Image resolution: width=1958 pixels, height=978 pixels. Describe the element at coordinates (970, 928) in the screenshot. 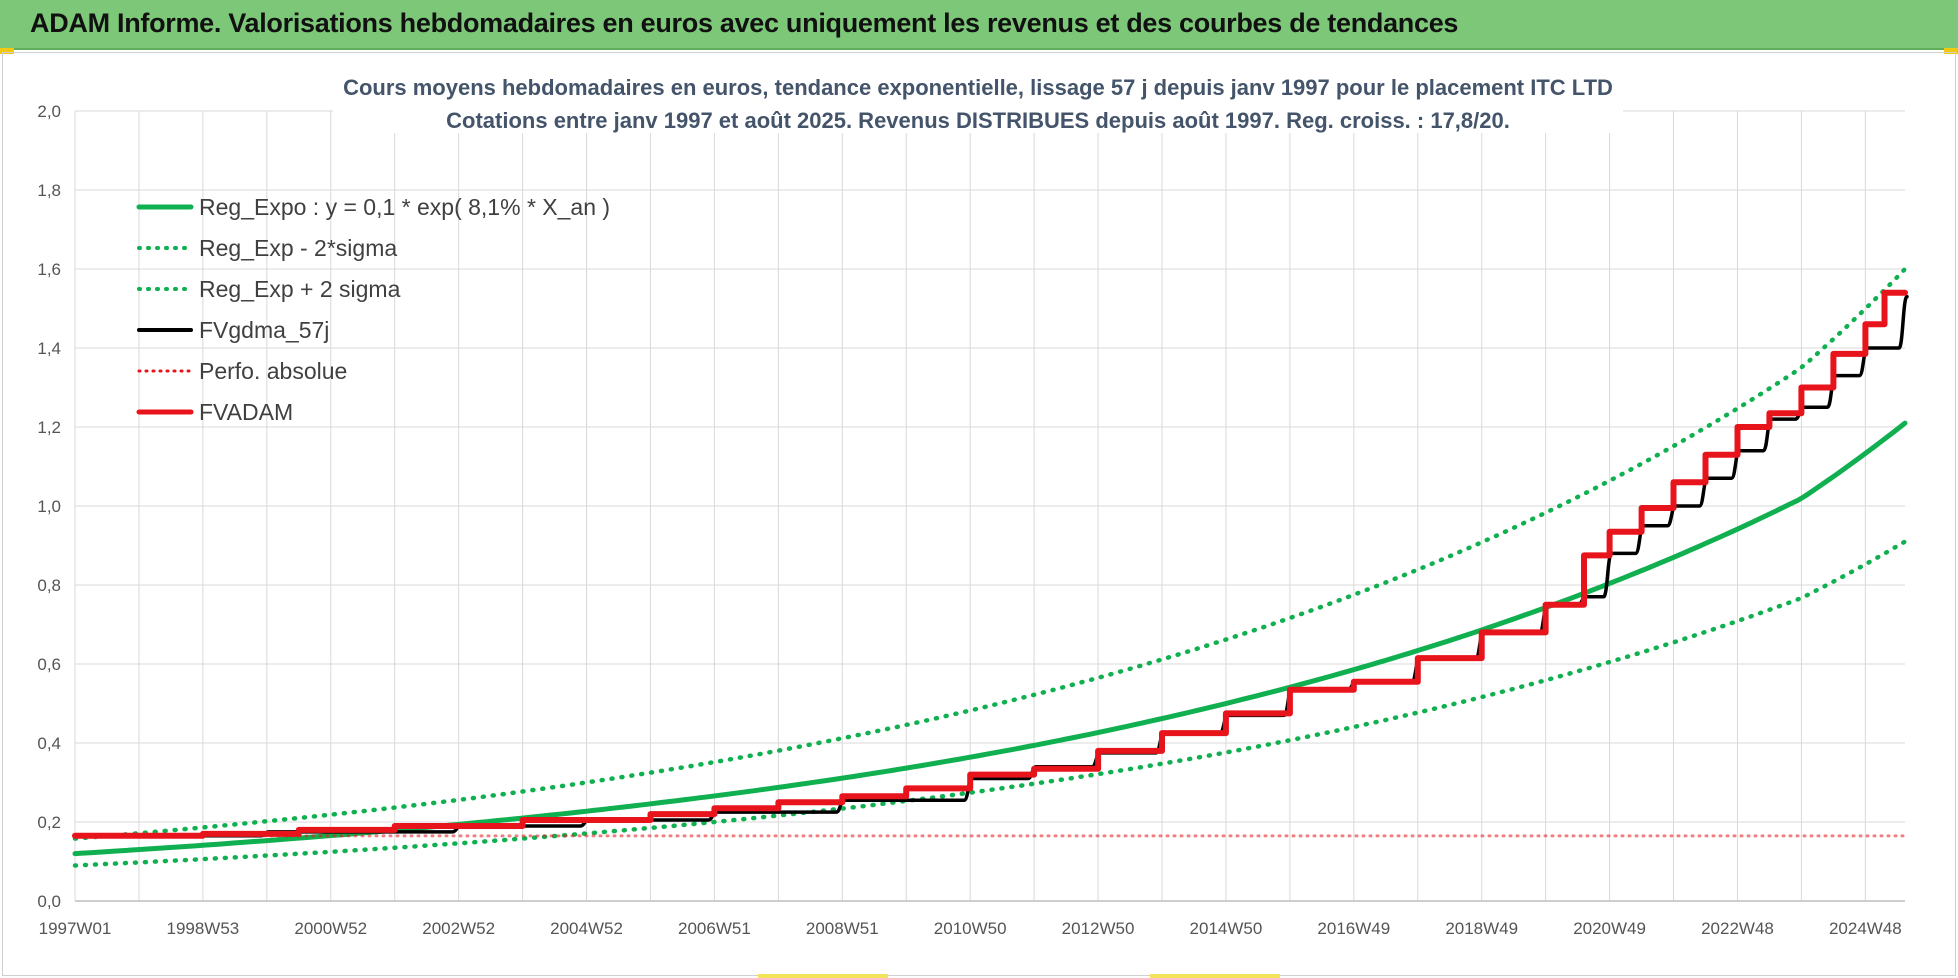

I see `x-tick-label: 2010W50` at that location.